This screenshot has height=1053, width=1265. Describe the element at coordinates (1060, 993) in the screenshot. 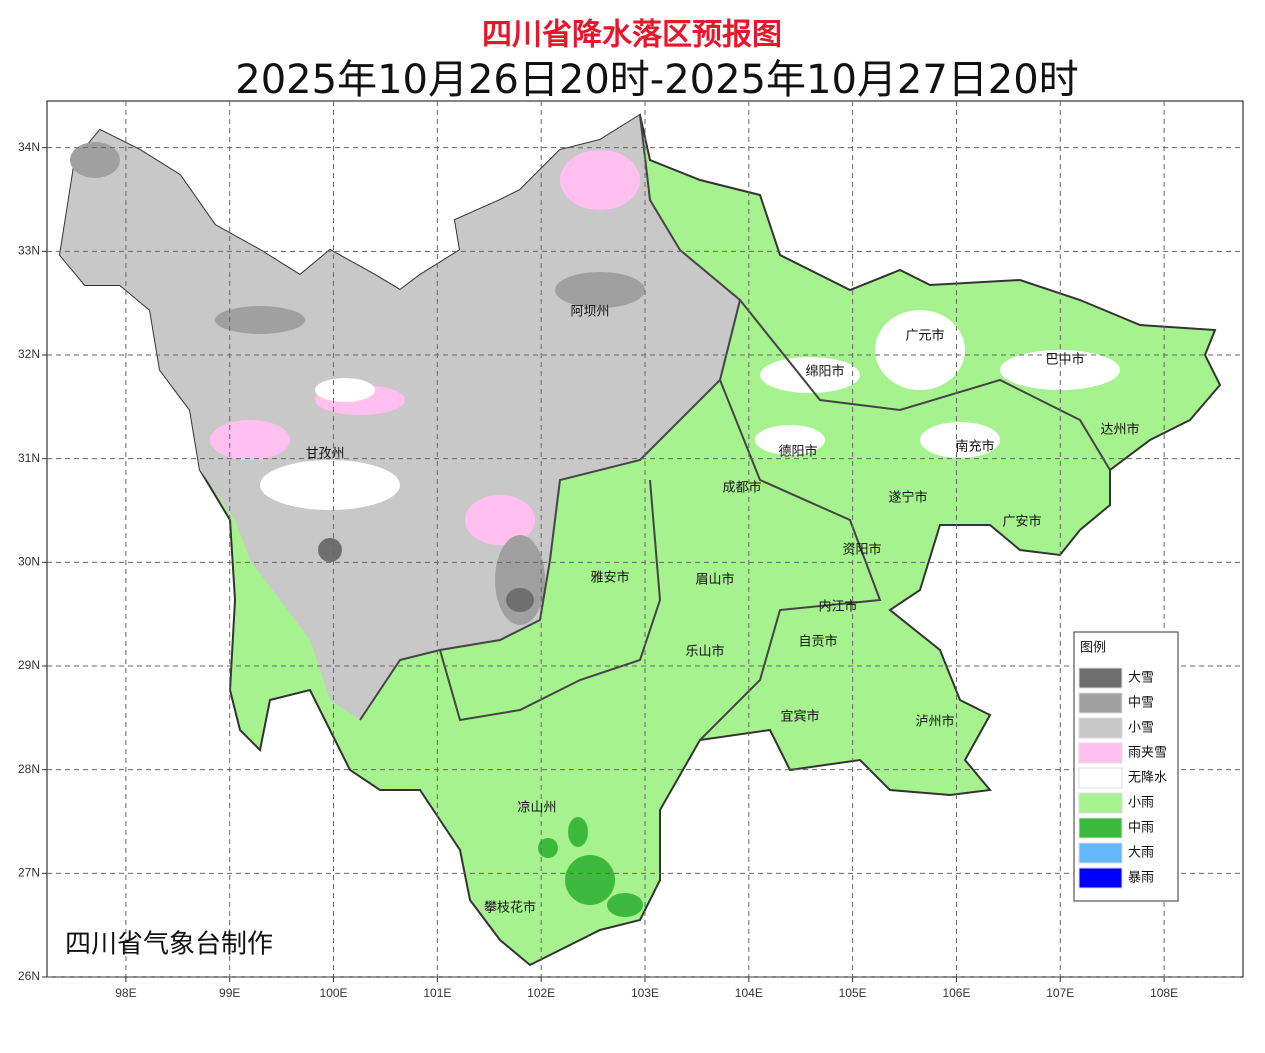

I see `x-tick-label: 107E` at that location.